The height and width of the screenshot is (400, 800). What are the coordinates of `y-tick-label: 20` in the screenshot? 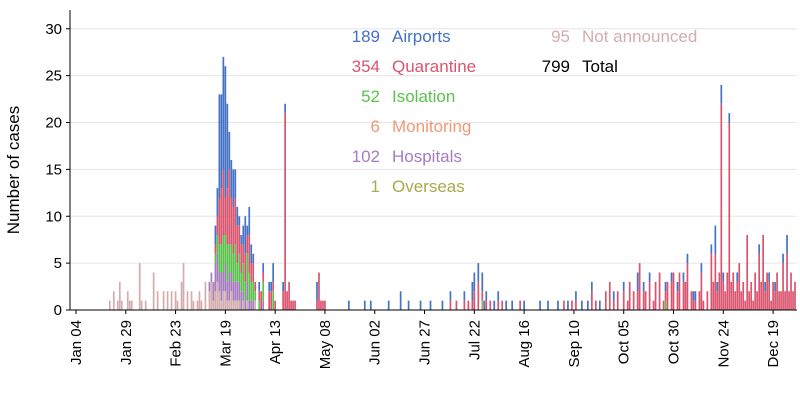 It's located at (53, 123).